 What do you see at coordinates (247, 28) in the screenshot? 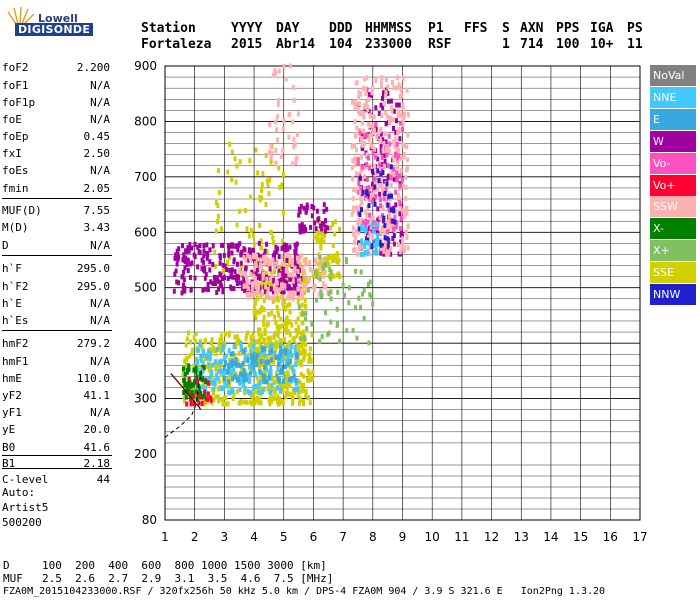
I see `header-label-yyyy: YYYY` at bounding box center [247, 28].